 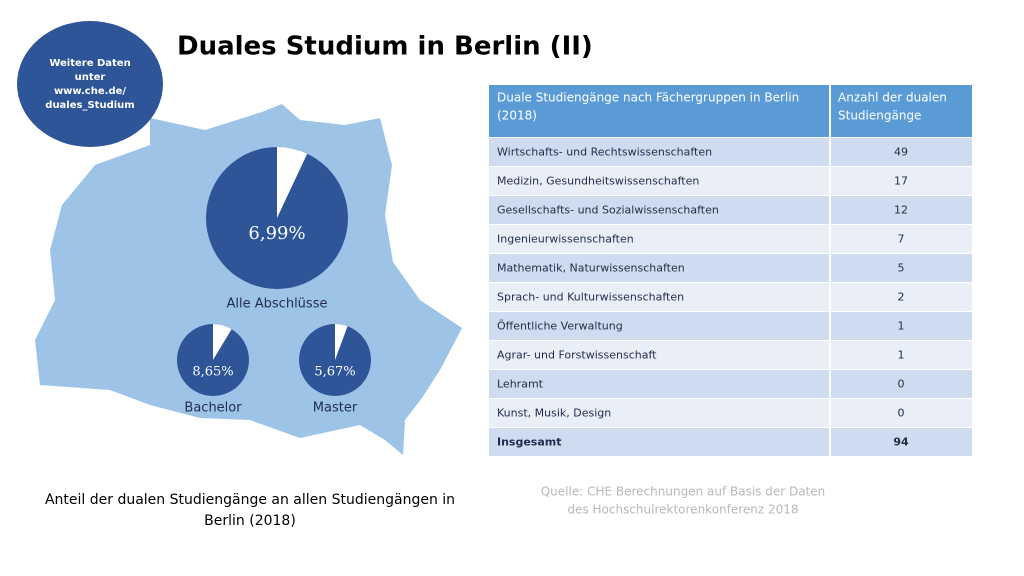 What do you see at coordinates (560, 326) in the screenshot?
I see `table-cell: Öffentliche Verwaltung` at bounding box center [560, 326].